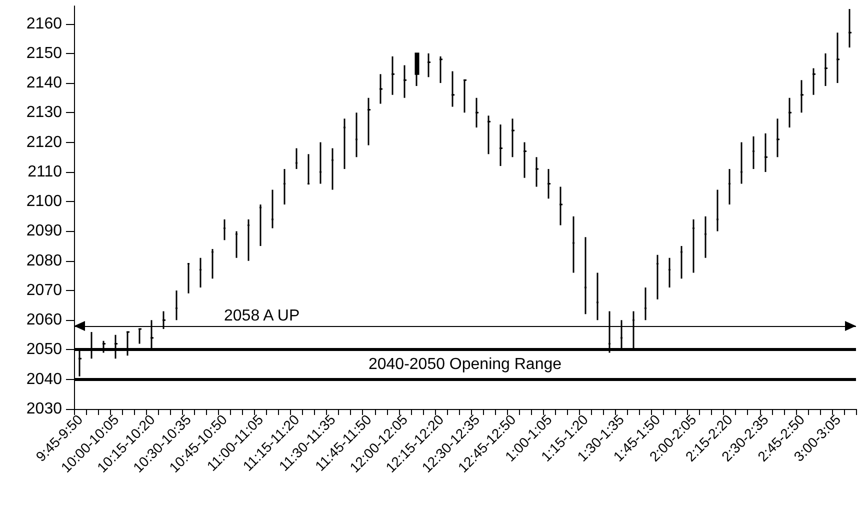  Describe the element at coordinates (44, 113) in the screenshot. I see `y-tick-label: 2130` at that location.